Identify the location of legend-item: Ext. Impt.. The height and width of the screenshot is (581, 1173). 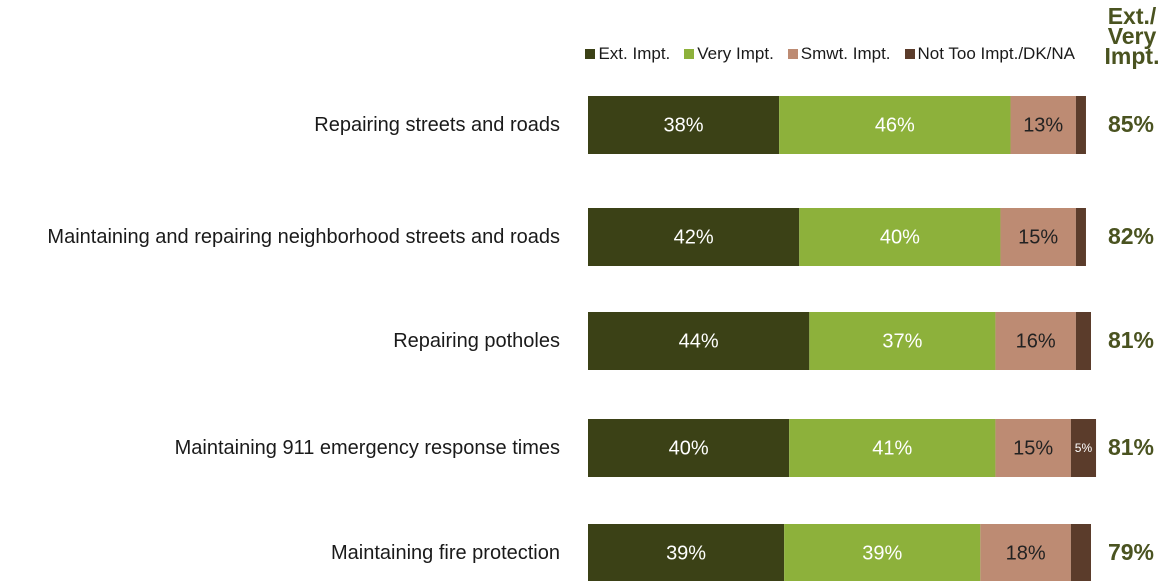
(627, 54).